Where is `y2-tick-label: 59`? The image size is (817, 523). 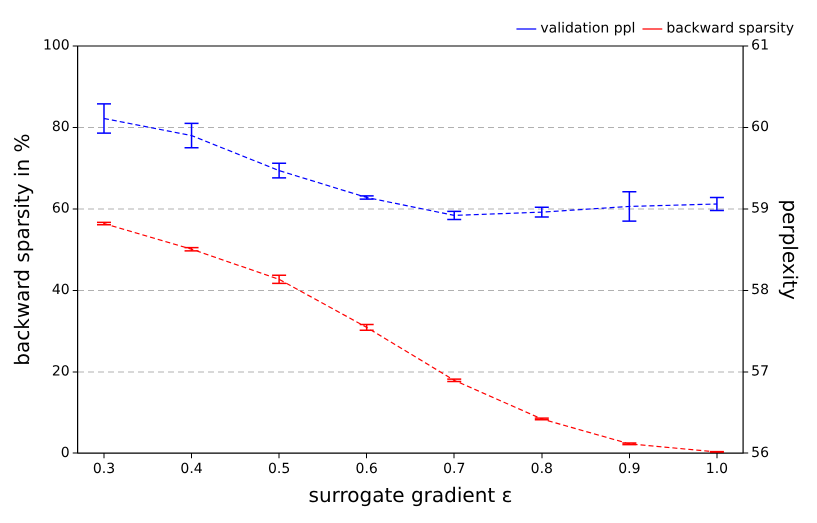
y2-tick-label: 59 is located at coordinates (760, 208).